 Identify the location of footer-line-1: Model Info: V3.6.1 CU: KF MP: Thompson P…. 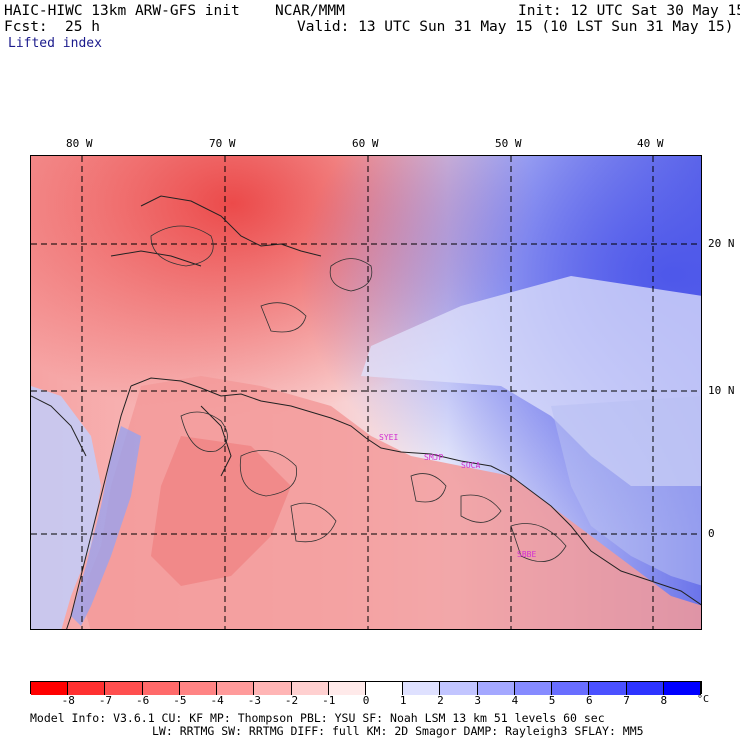
(317, 718).